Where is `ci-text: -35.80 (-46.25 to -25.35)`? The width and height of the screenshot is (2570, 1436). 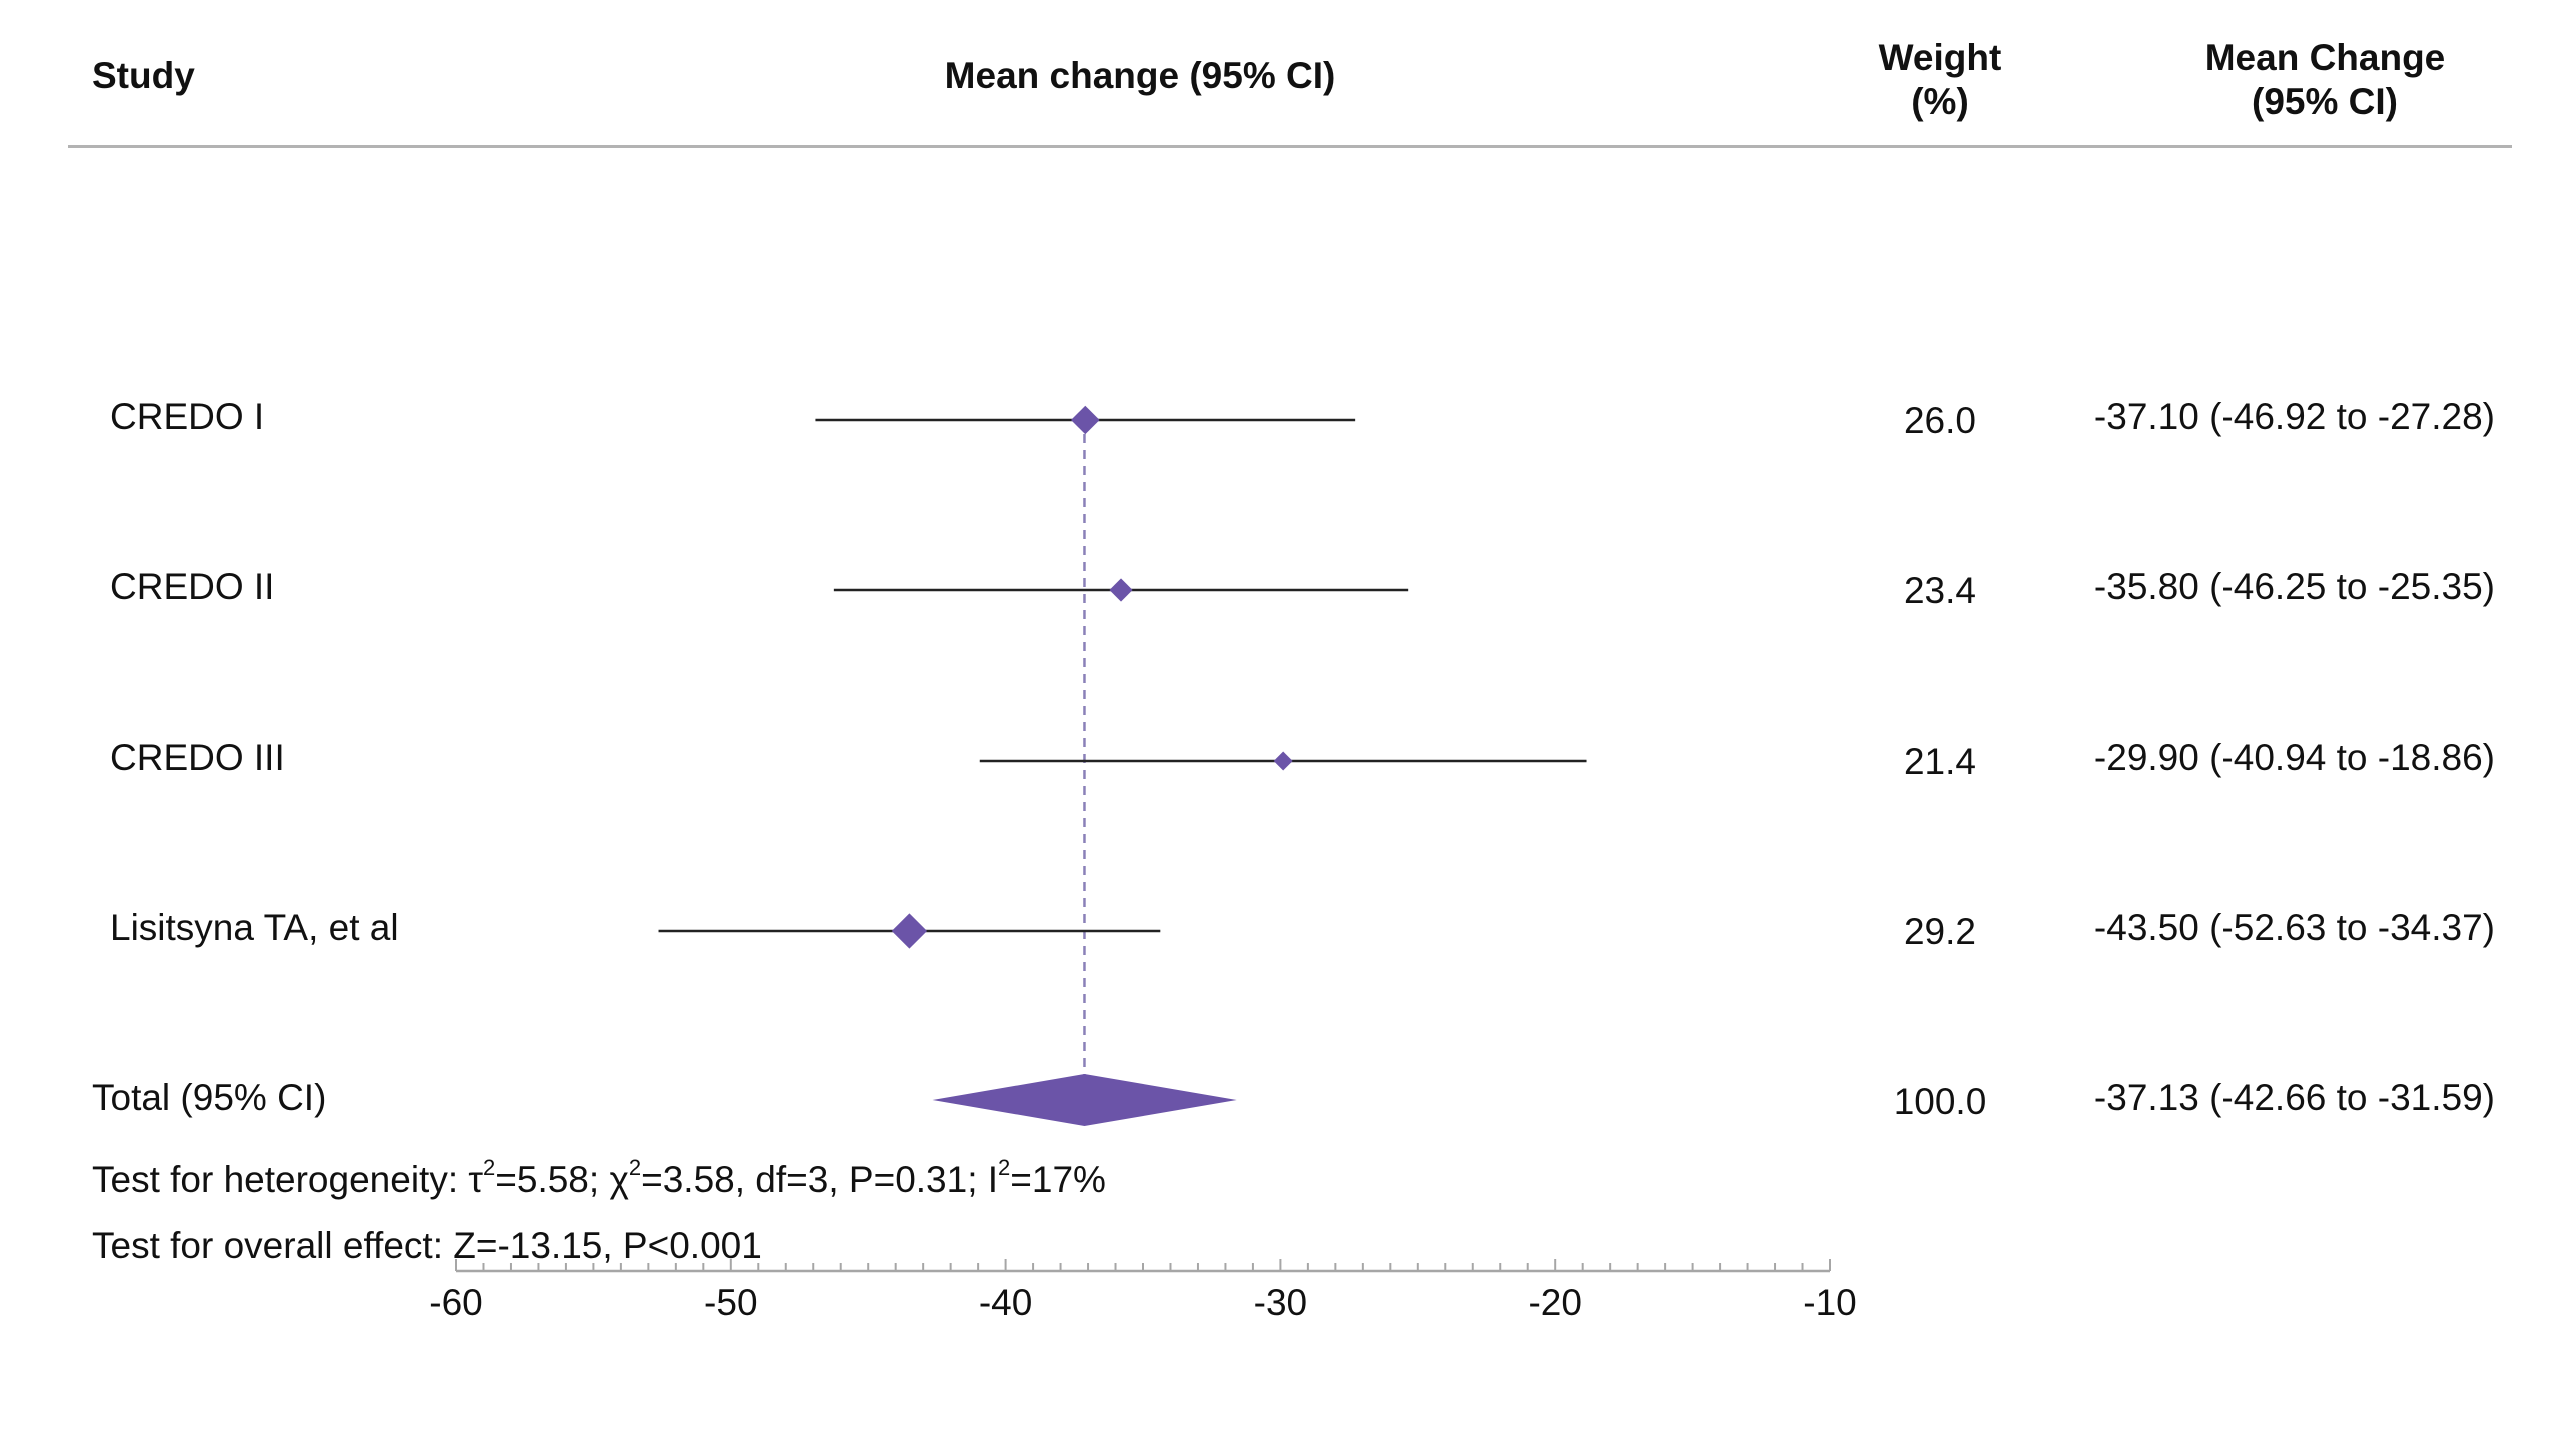
ci-text: -35.80 (-46.25 to -25.35) is located at coordinates (2294, 586).